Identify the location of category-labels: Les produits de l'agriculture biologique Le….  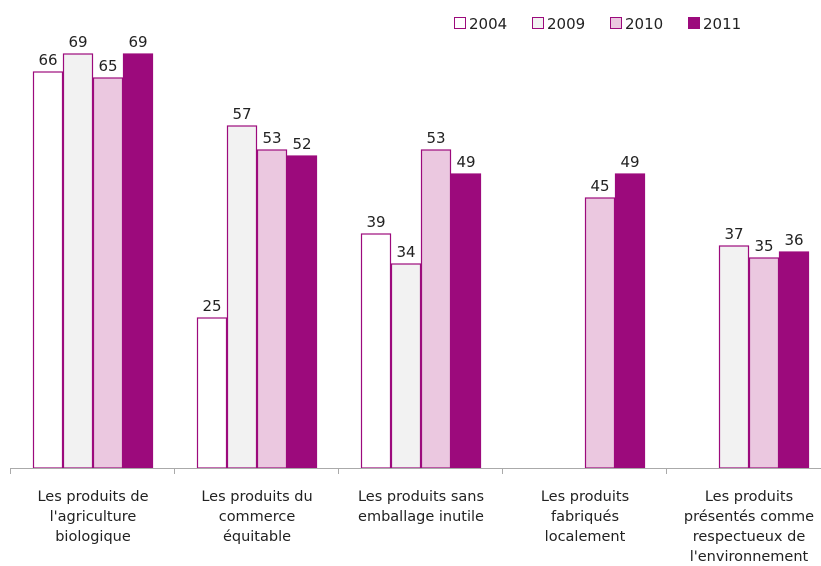
(425, 527).